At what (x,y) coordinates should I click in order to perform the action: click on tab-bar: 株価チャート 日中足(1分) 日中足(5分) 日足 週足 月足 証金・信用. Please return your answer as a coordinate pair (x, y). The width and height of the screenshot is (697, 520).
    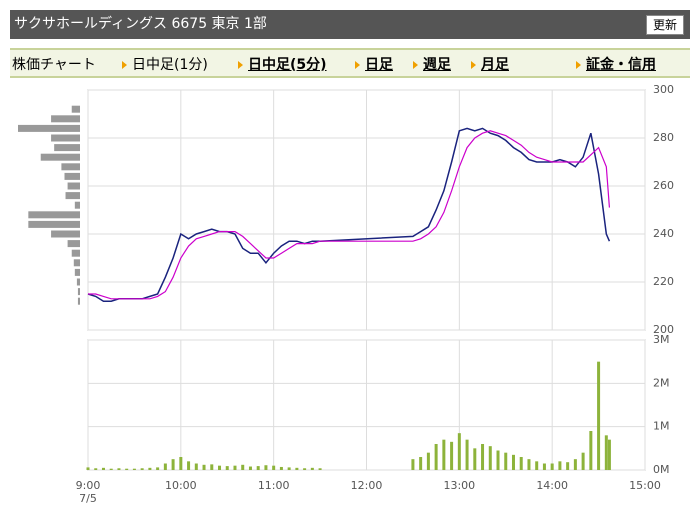
    Looking at the image, I should click on (350, 63).